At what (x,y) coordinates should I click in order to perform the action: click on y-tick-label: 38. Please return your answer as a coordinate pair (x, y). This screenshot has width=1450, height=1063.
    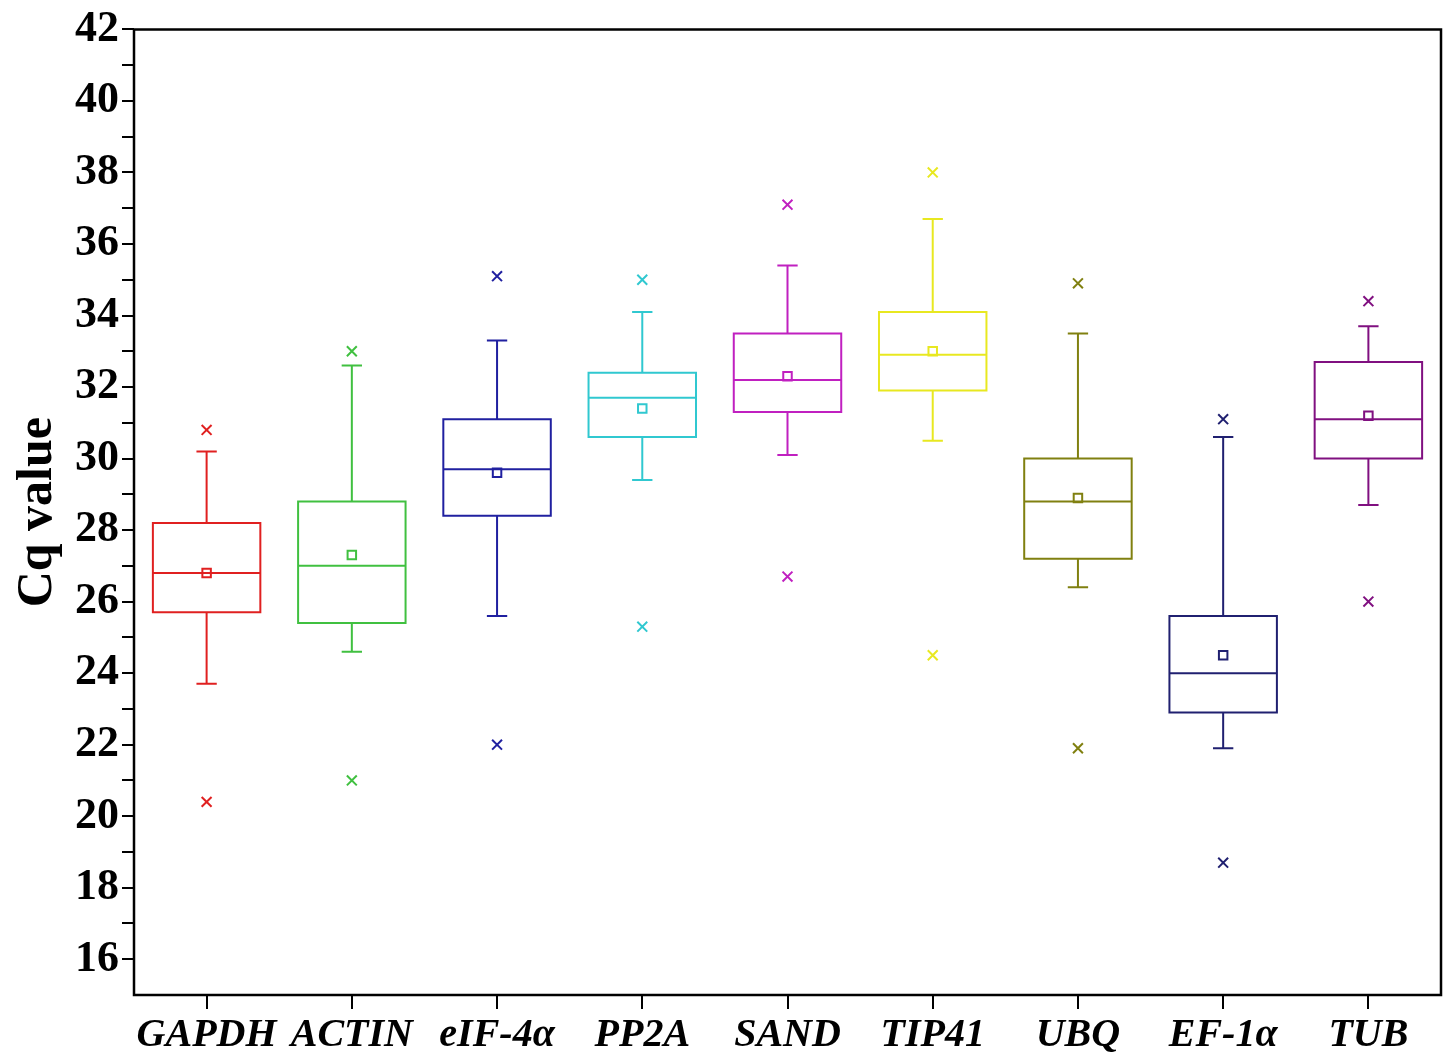
    Looking at the image, I should click on (97, 169).